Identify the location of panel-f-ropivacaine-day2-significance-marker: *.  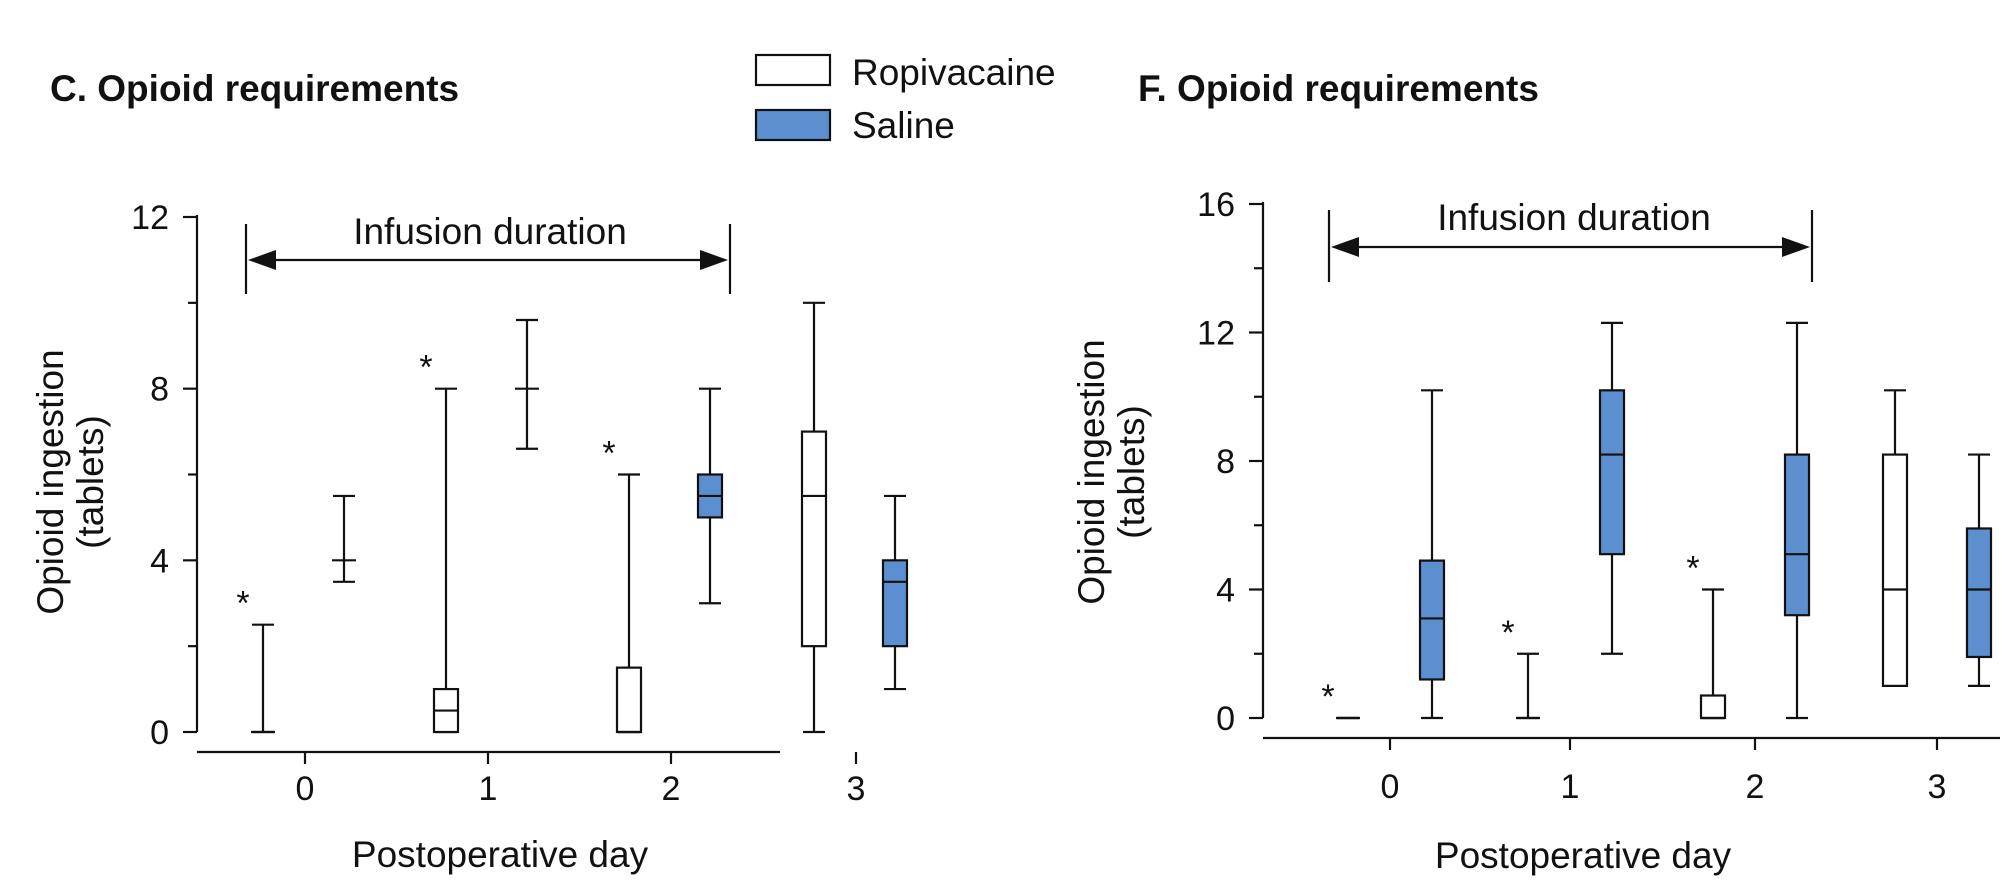
(1692, 569).